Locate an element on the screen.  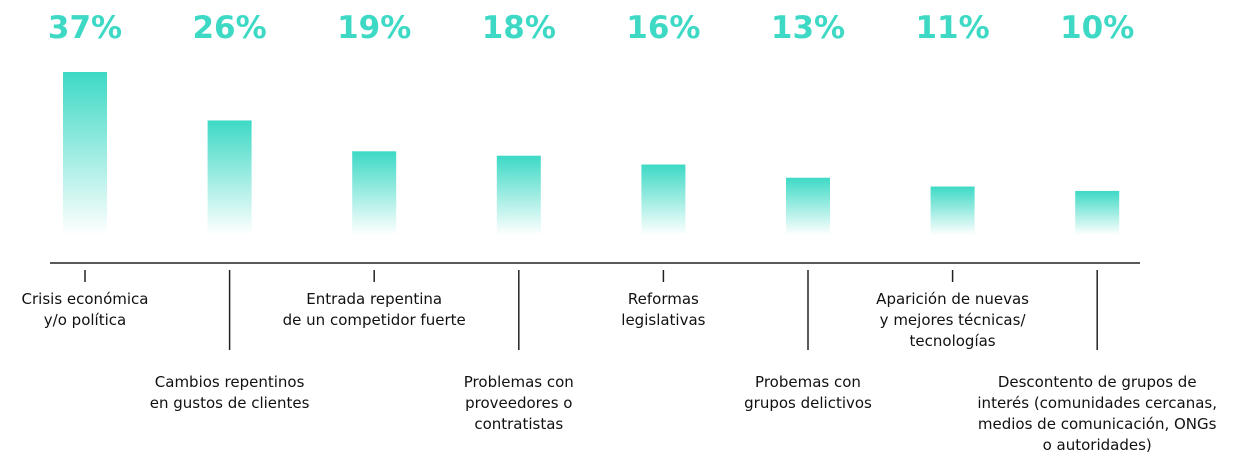
value-label: 11% is located at coordinates (952, 28).